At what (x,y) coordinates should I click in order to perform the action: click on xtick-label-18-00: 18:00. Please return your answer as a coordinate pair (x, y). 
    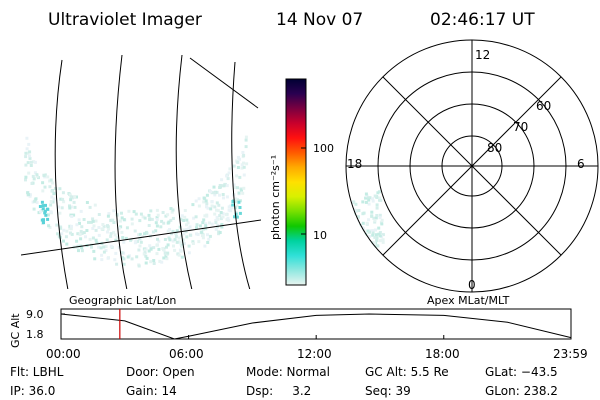
    Looking at the image, I should click on (442, 354).